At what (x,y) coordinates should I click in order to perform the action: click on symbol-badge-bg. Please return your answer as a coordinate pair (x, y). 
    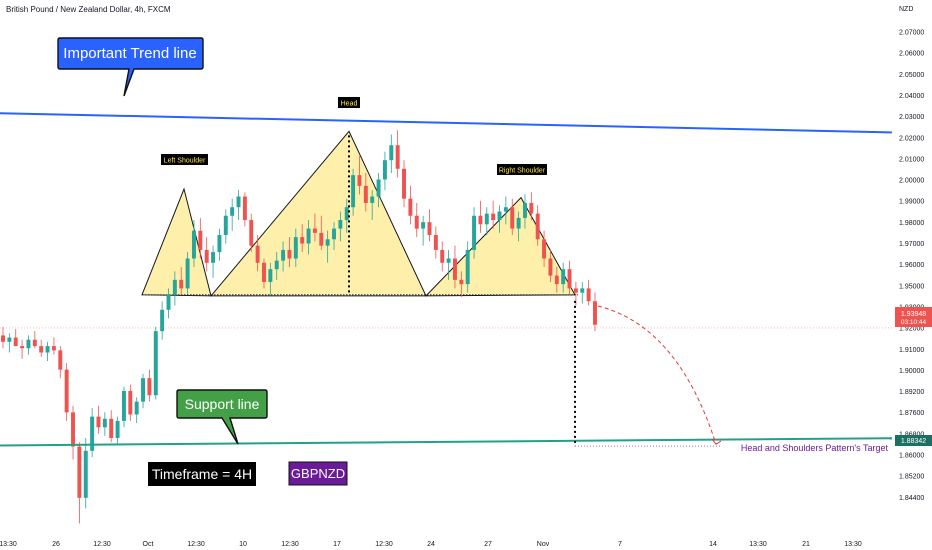
    Looking at the image, I should click on (318, 473).